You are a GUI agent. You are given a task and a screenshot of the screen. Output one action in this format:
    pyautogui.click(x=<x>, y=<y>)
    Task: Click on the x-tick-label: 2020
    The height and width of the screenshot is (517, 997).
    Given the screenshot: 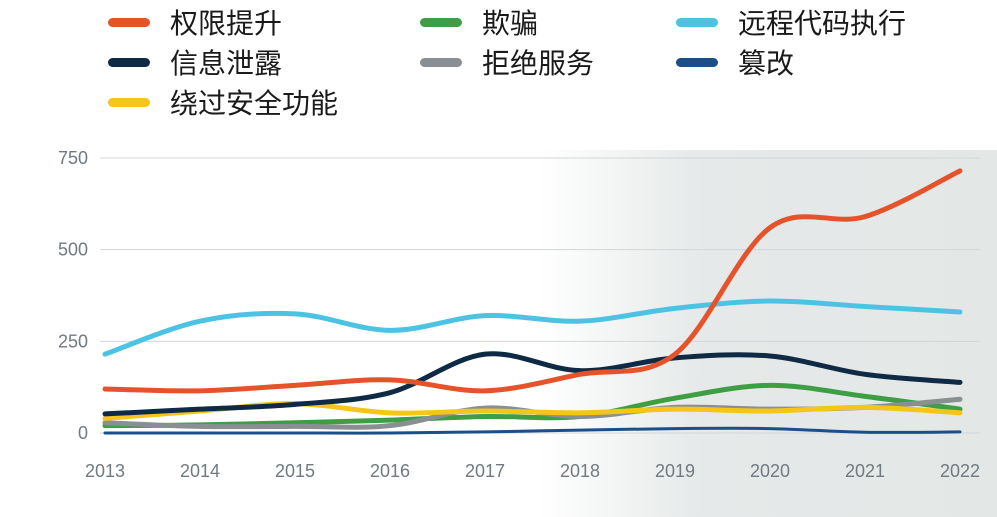 What is the action you would take?
    pyautogui.click(x=770, y=471)
    